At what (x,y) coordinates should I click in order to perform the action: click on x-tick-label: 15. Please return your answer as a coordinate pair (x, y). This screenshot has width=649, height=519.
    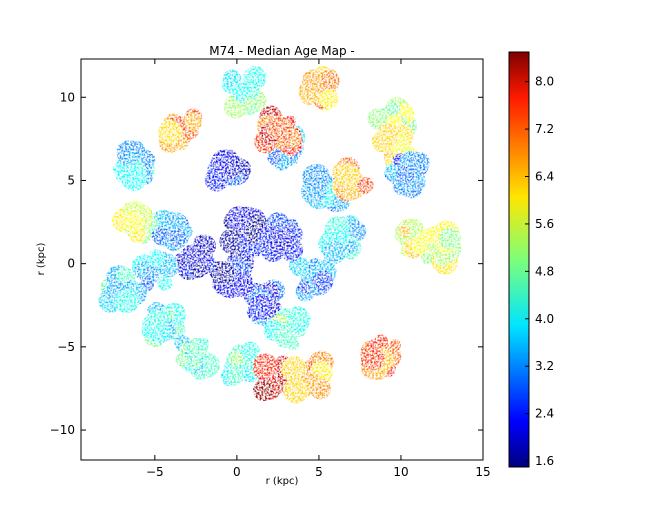
    Looking at the image, I should click on (482, 472).